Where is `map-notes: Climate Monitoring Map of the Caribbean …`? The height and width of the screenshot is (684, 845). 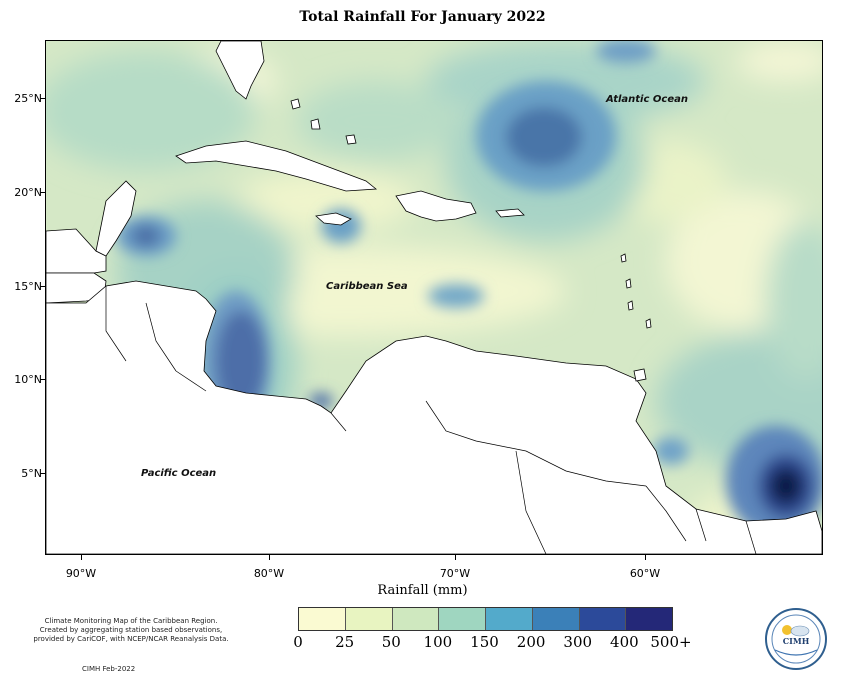
map-notes: Climate Monitoring Map of the Caribbean … is located at coordinates (131, 630).